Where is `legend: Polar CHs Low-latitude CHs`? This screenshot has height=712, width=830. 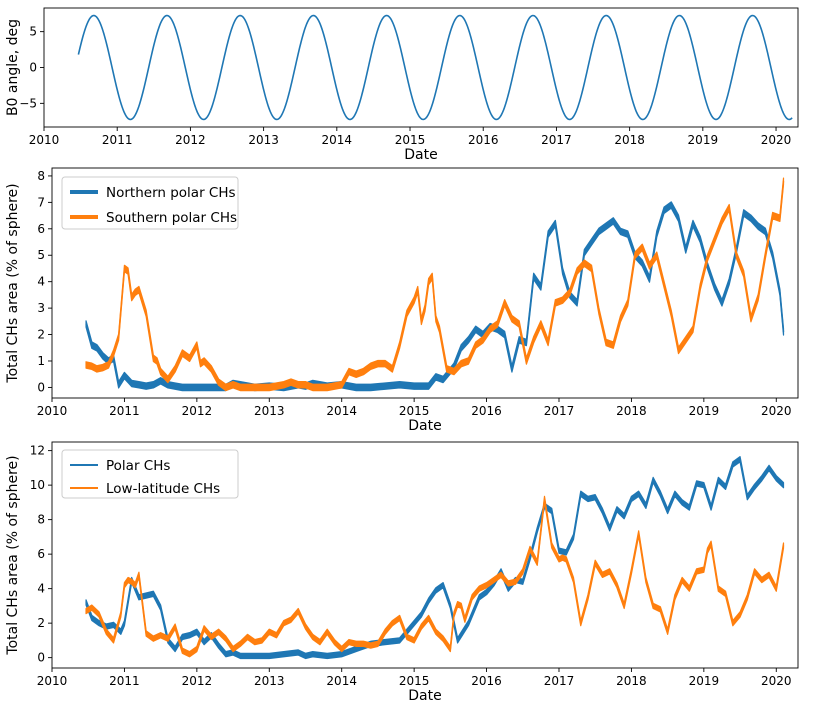 legend: Polar CHs Low-latitude CHs is located at coordinates (150, 474).